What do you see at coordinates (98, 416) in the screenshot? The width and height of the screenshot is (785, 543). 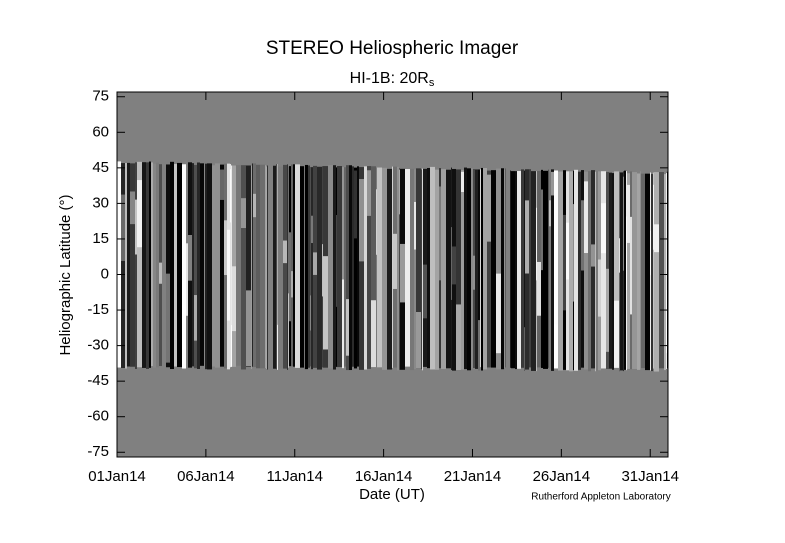 I see `y-tick-label: -60` at bounding box center [98, 416].